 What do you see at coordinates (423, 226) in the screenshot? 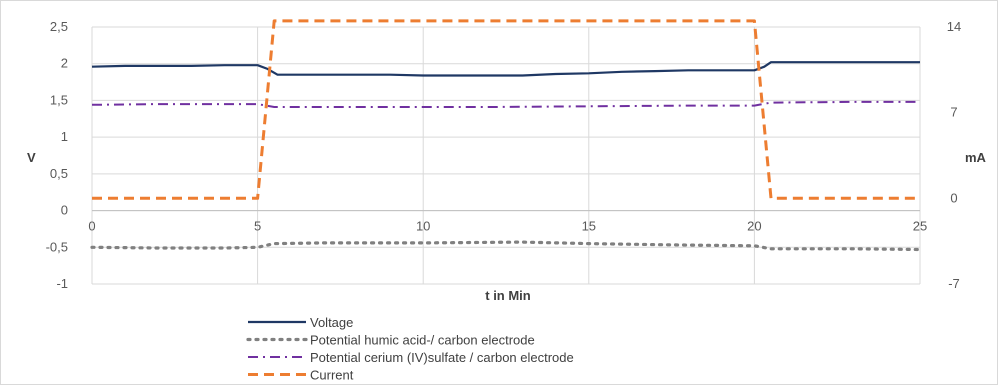
I see `x-tick-label: 10` at bounding box center [423, 226].